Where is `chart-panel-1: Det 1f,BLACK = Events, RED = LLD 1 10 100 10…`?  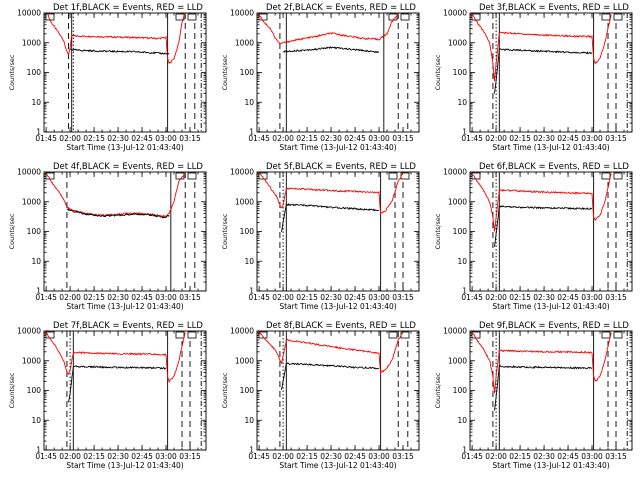
chart-panel-1: Det 1f,BLACK = Events, RED = LLD 1 10 100 10… is located at coordinates (107, 77).